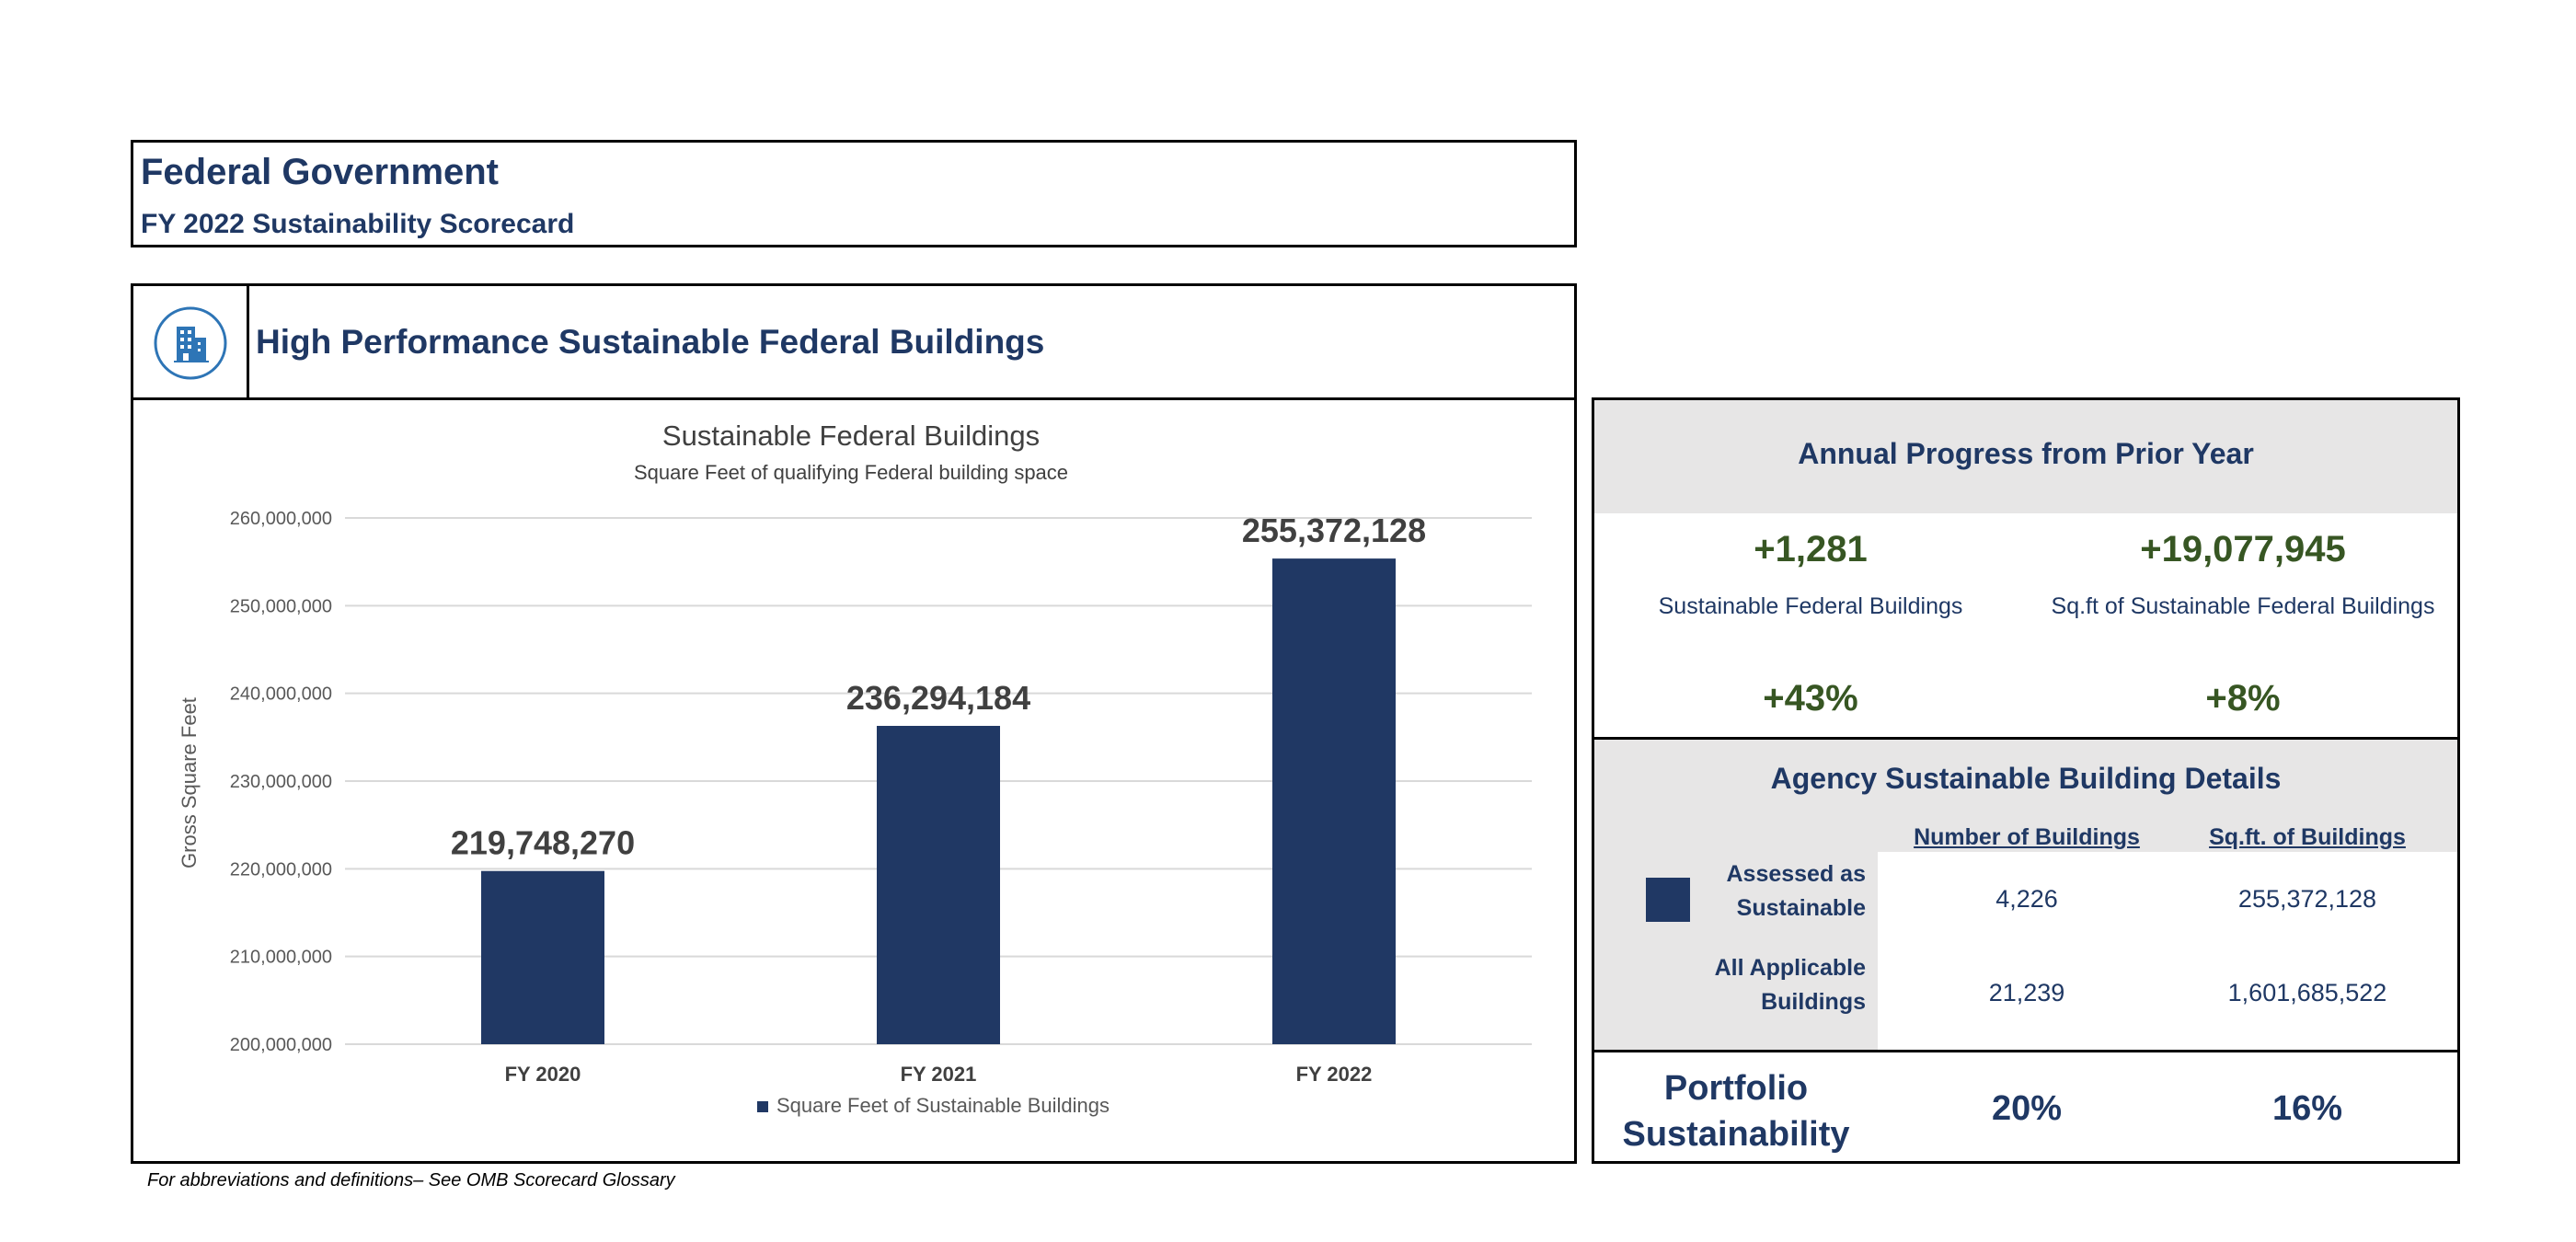 This screenshot has width=2576, height=1242. Describe the element at coordinates (2307, 899) in the screenshot. I see `assessed-sqft: 255,372,128` at that location.